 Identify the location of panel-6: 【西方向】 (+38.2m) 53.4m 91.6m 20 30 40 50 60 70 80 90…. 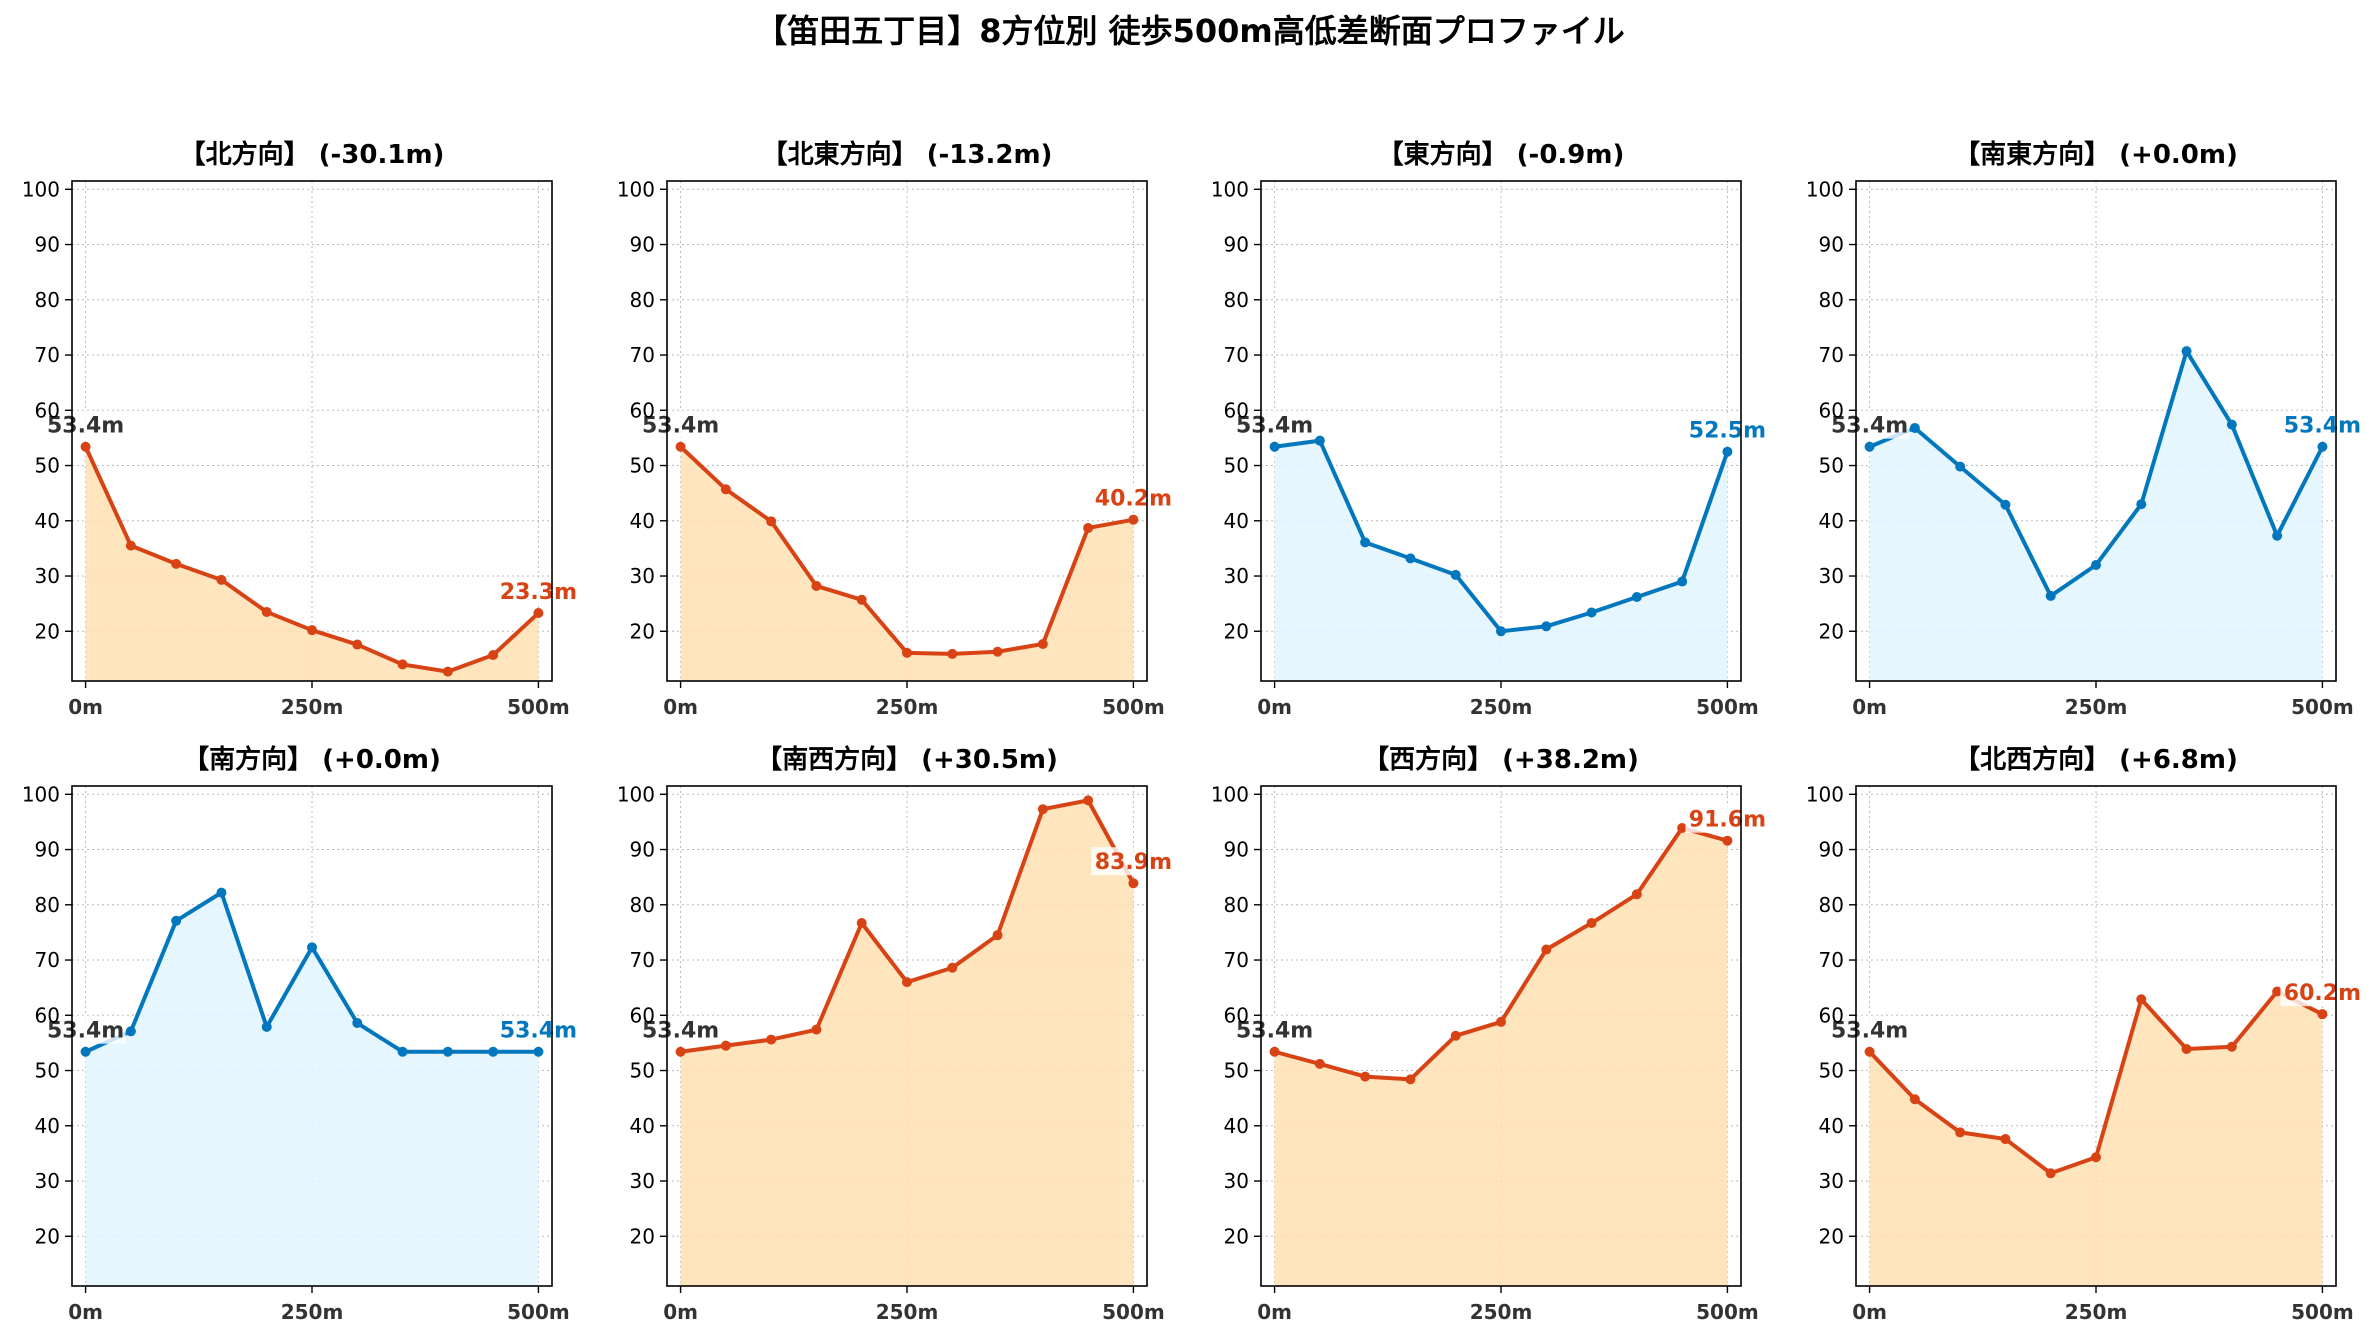
(1490, 1034).